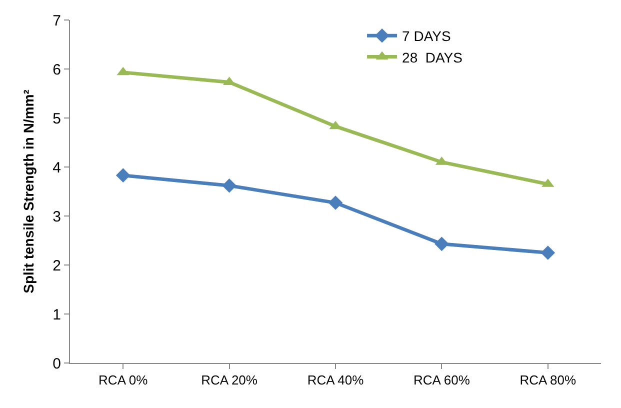 The width and height of the screenshot is (621, 408). I want to click on x-tick-label: RCA 60%, so click(442, 380).